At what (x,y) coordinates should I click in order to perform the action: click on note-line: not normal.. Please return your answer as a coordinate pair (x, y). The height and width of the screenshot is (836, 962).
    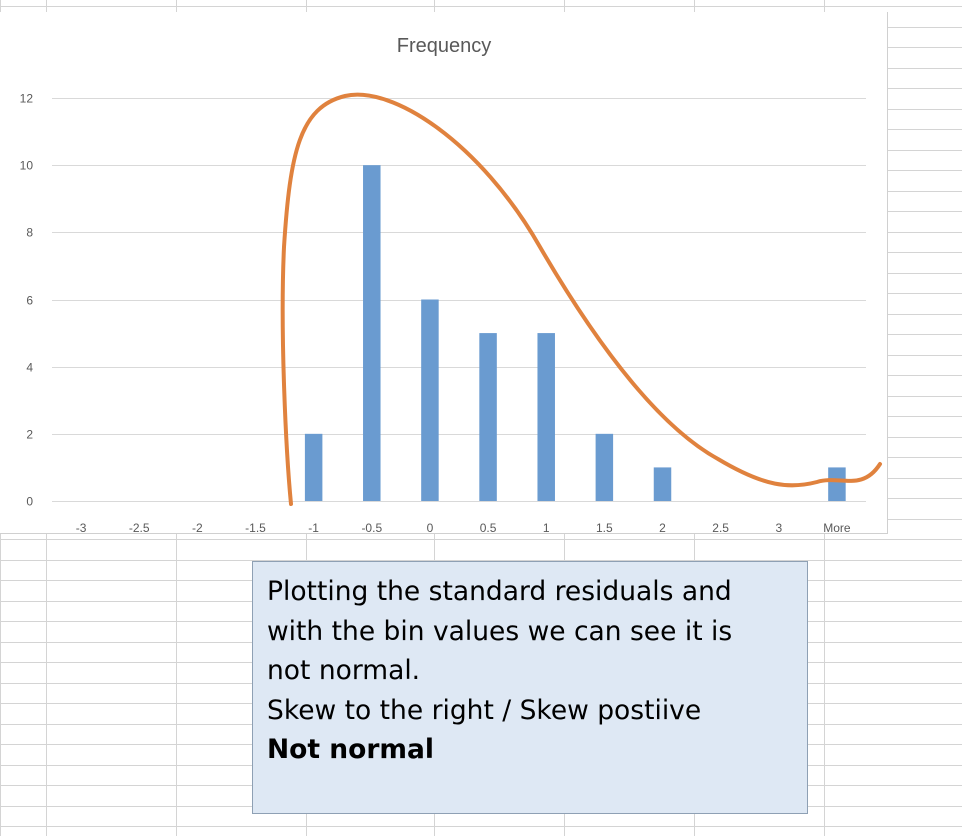
    Looking at the image, I should click on (344, 670).